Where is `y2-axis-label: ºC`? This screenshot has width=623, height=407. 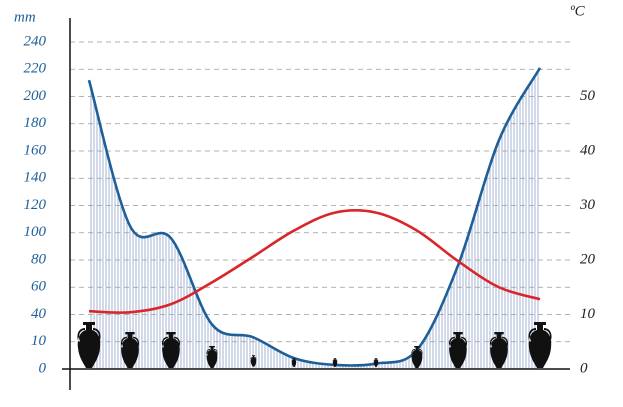 y2-axis-label: ºC is located at coordinates (578, 11).